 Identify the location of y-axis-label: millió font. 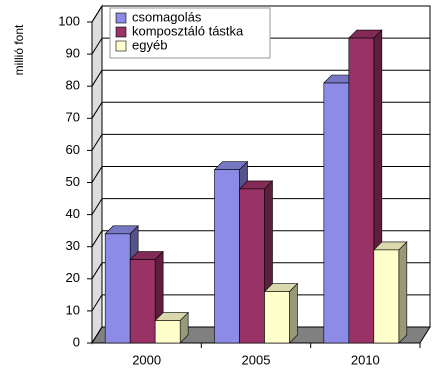
(19, 49).